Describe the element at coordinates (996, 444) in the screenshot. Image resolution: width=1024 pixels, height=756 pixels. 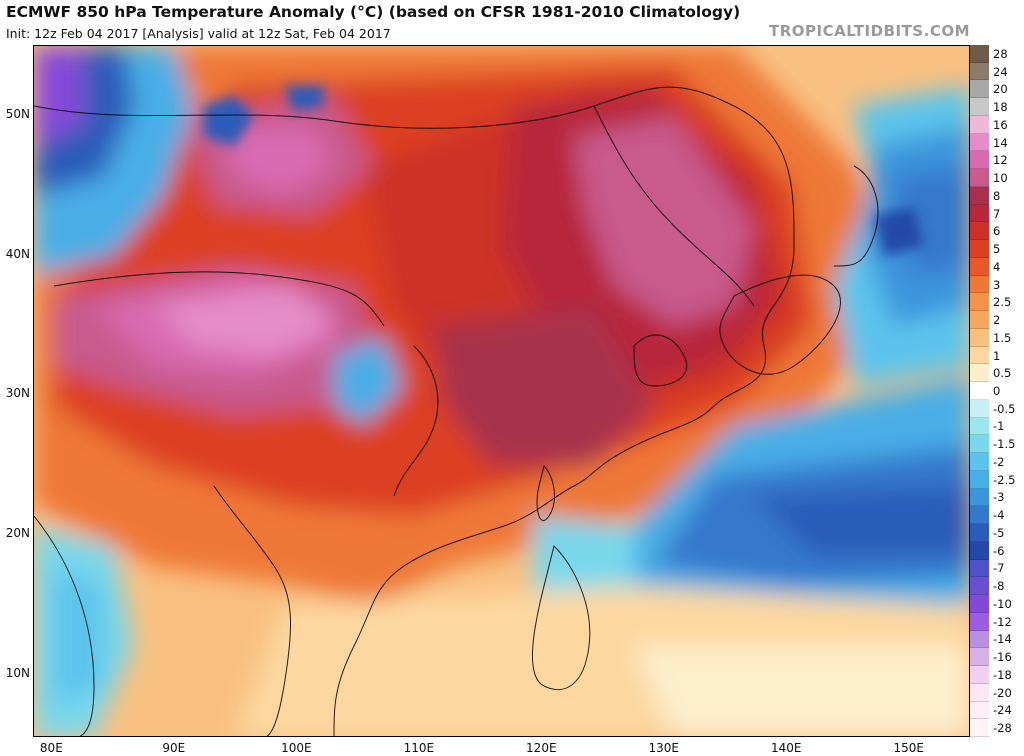
I see `colorbar-level: -1.5` at that location.